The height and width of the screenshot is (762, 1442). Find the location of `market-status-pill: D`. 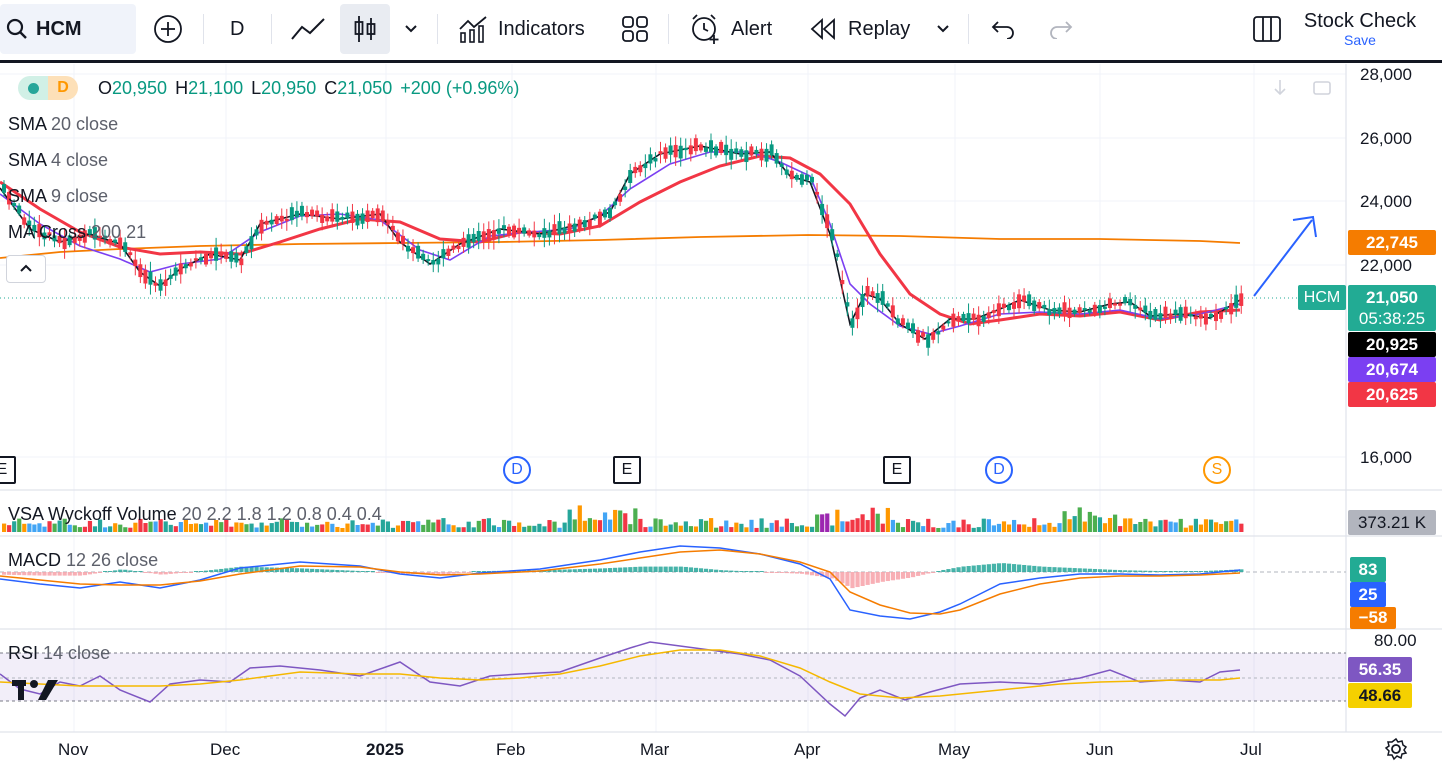

market-status-pill: D is located at coordinates (48, 88).